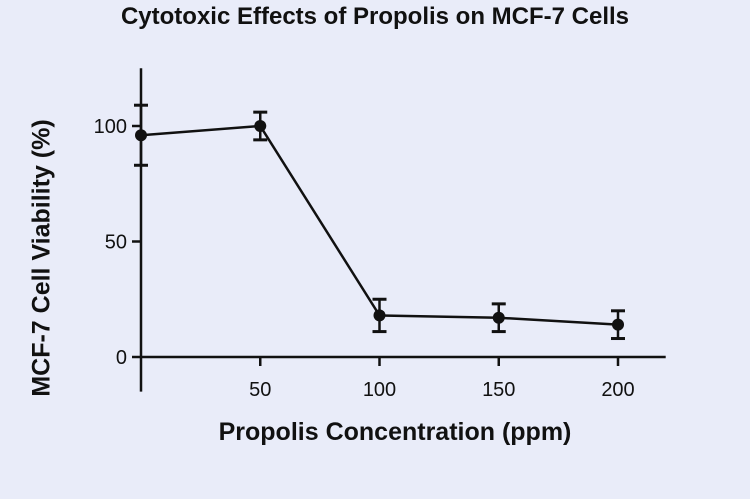  Describe the element at coordinates (116, 243) in the screenshot. I see `y-tick-label: 50` at that location.